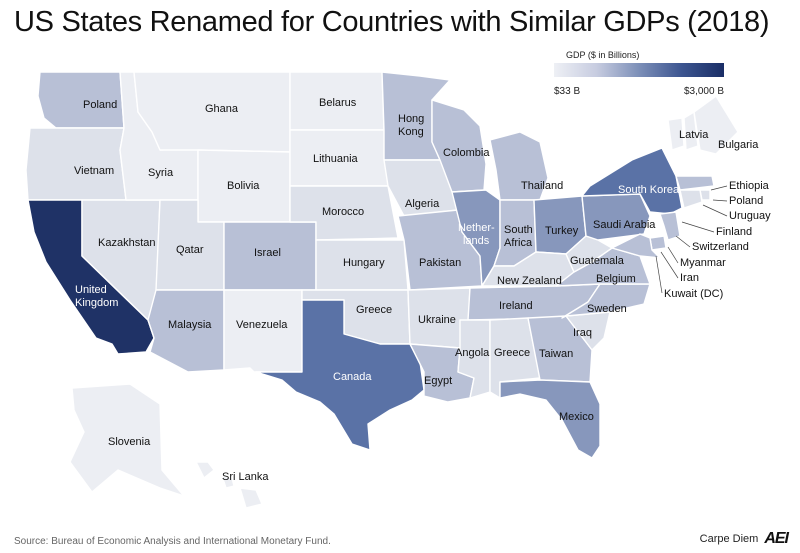 The width and height of the screenshot is (800, 553). Describe the element at coordinates (190, 325) in the screenshot. I see `label-az: Malaysia` at that location.